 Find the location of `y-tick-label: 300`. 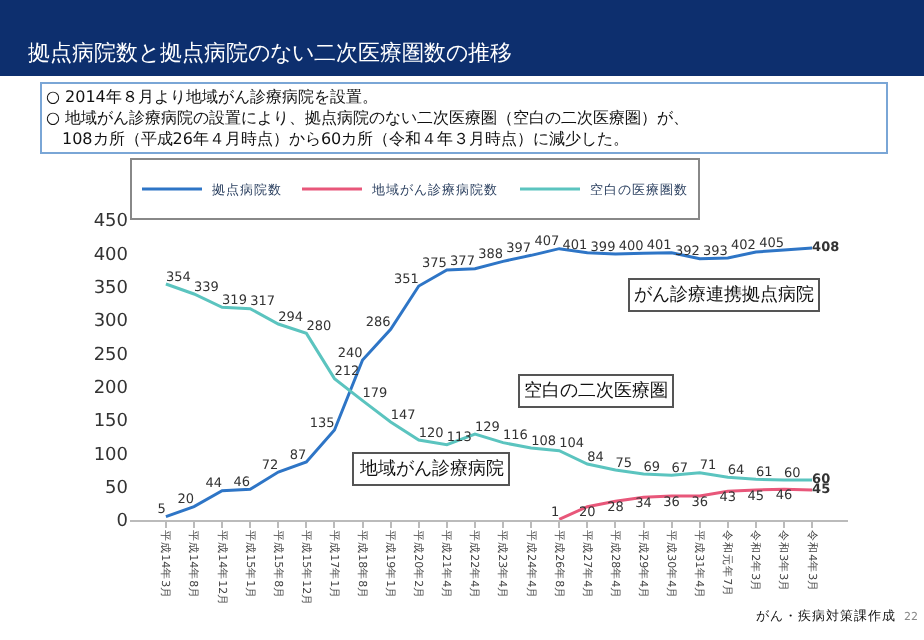

y-tick-label: 300 is located at coordinates (111, 322).